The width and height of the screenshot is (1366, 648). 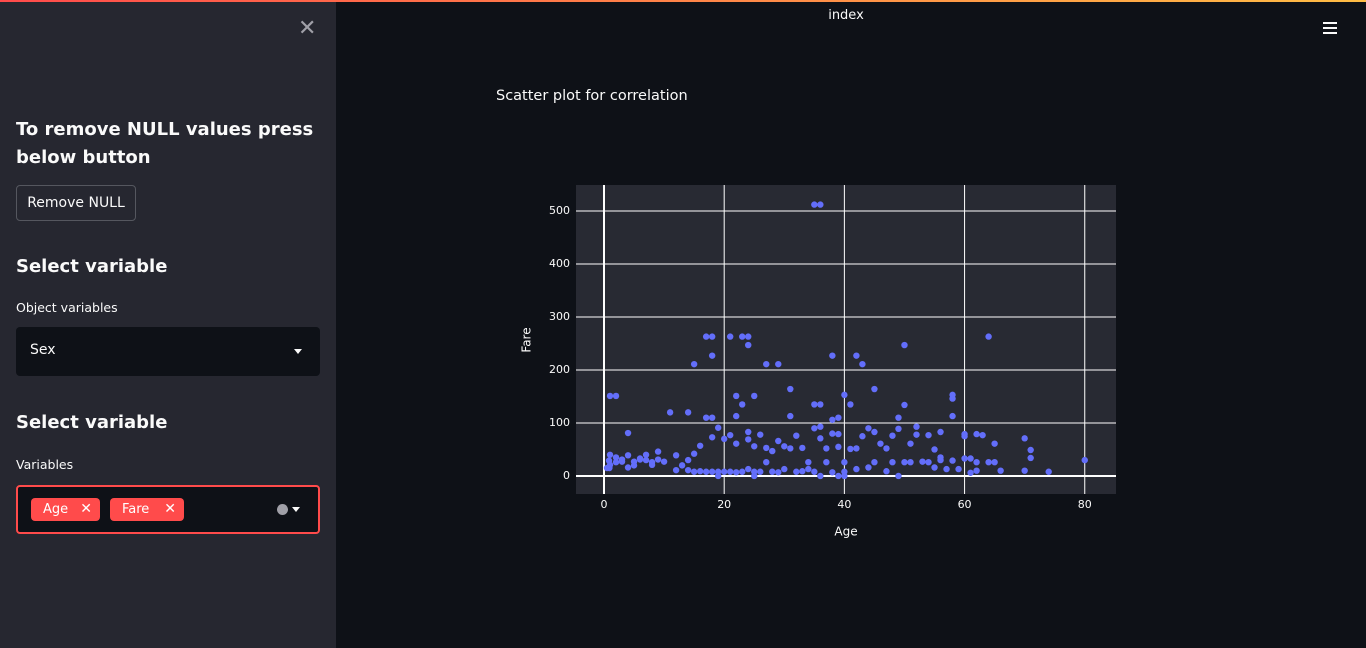 I want to click on tag: Age ✕, so click(x=65, y=509).